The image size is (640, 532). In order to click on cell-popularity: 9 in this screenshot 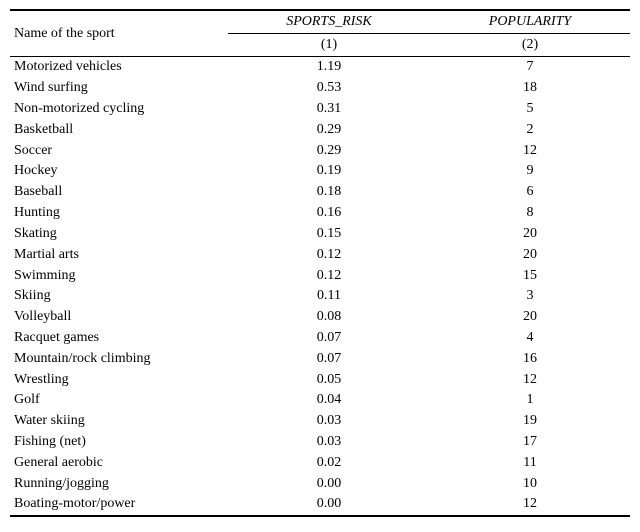, I will do `click(530, 171)`.